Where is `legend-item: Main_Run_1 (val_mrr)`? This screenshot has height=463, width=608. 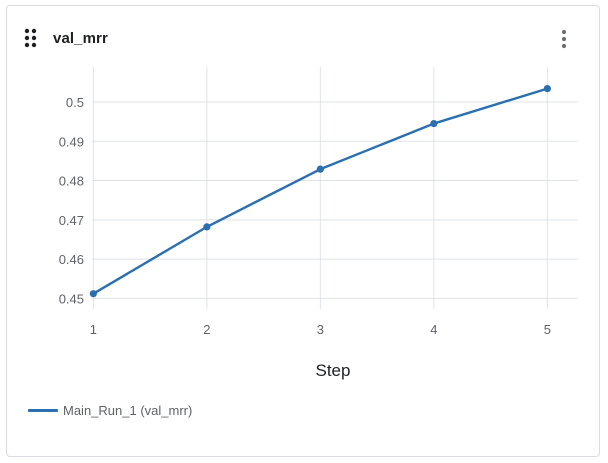 legend-item: Main_Run_1 (val_mrr) is located at coordinates (110, 410).